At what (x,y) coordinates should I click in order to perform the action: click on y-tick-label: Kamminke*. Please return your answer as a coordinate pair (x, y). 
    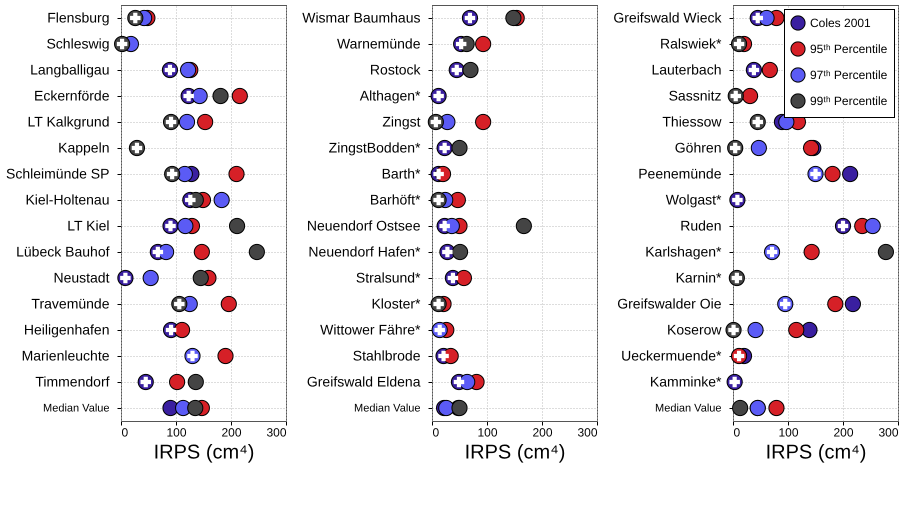
    Looking at the image, I should click on (686, 382).